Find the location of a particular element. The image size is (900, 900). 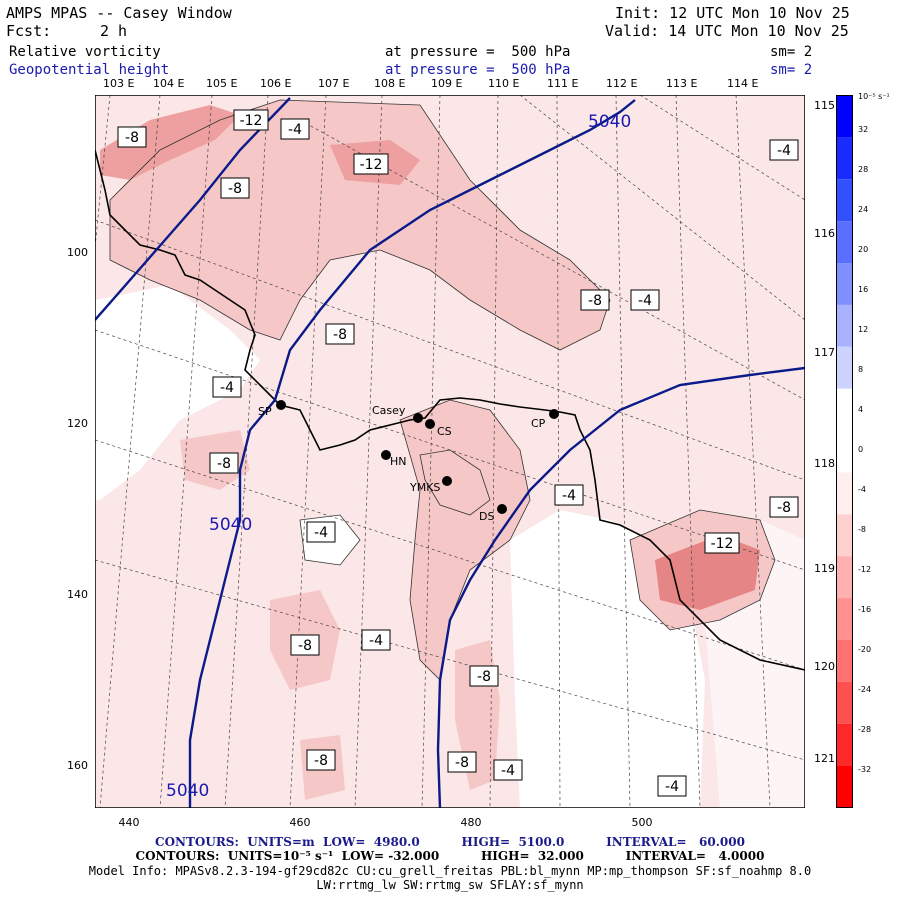

station-label: HN is located at coordinates (398, 461).